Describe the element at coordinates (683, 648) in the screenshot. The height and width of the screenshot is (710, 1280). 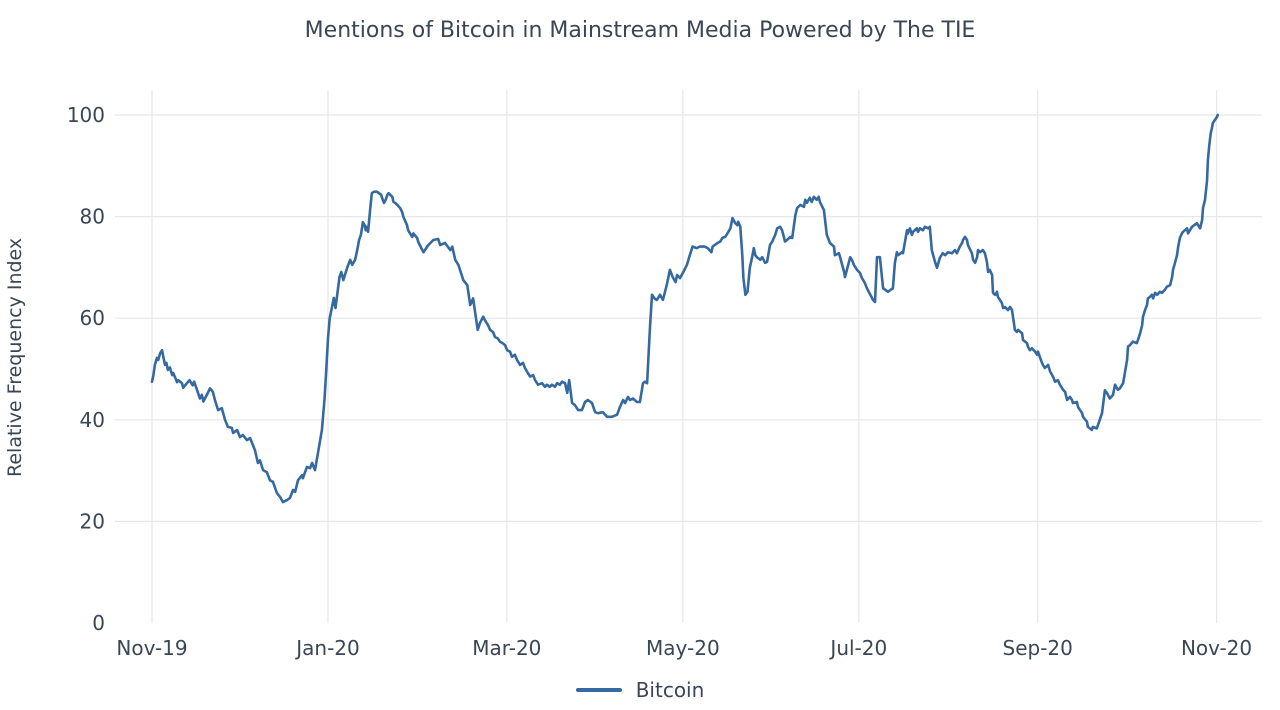
I see `x-tick-label-May-20: May-20` at that location.